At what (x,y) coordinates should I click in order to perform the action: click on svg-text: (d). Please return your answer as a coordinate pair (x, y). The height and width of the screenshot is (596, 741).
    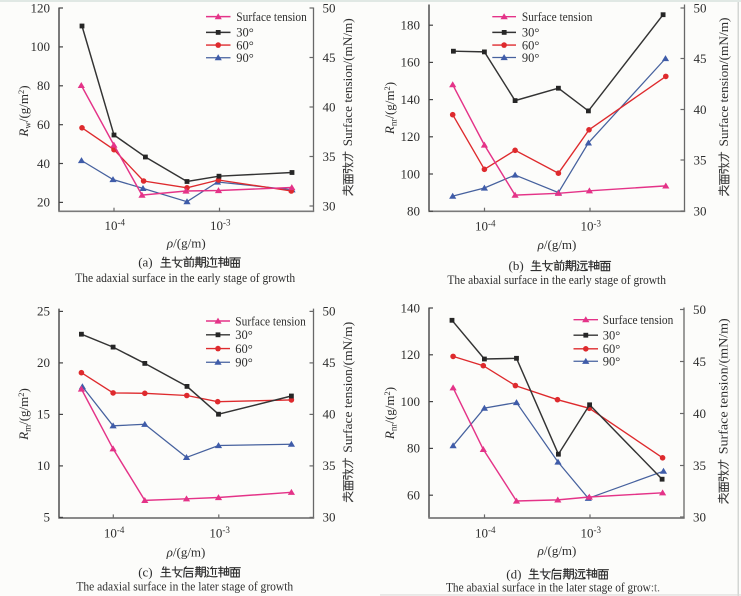
    Looking at the image, I should click on (513, 573).